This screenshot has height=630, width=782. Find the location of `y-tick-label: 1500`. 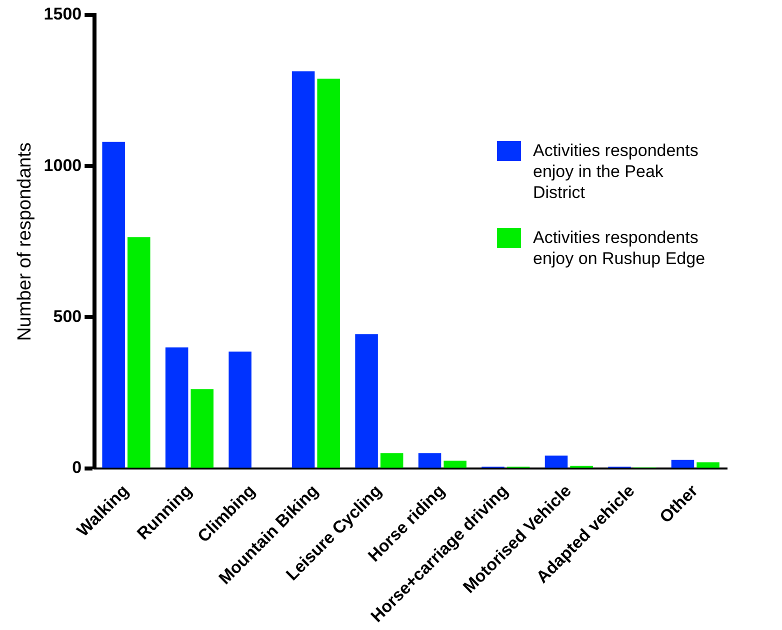

y-tick-label: 1500 is located at coordinates (63, 14).